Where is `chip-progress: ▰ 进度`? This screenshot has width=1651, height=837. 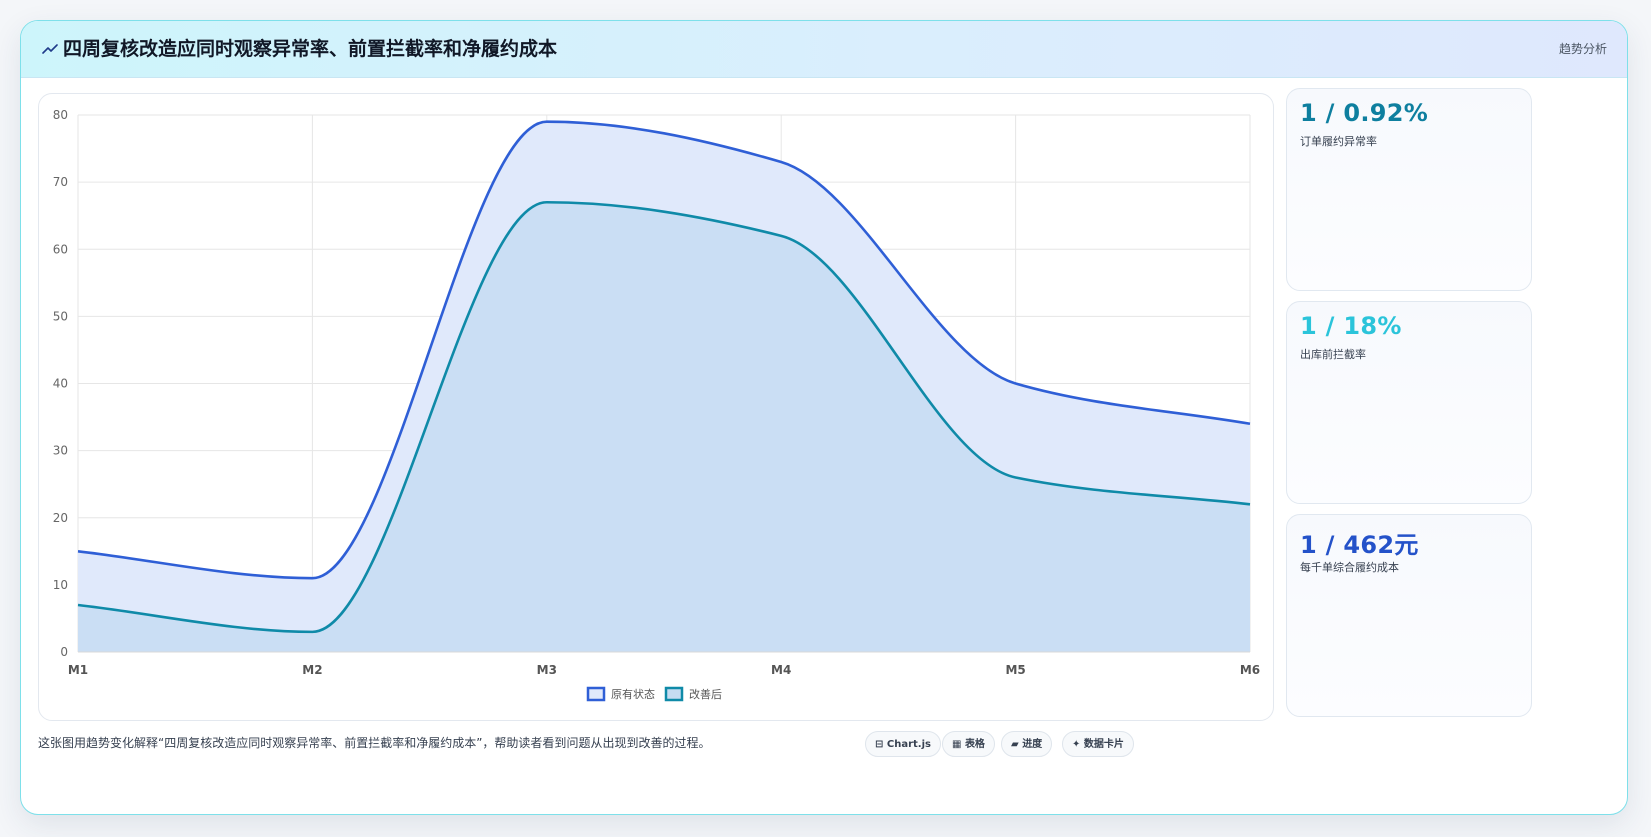 chip-progress: ▰ 进度 is located at coordinates (1027, 744).